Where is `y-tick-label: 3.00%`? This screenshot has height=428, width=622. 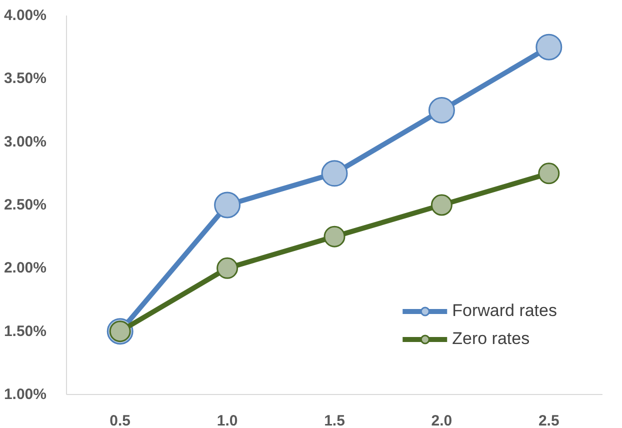 y-tick-label: 3.00% is located at coordinates (25, 141).